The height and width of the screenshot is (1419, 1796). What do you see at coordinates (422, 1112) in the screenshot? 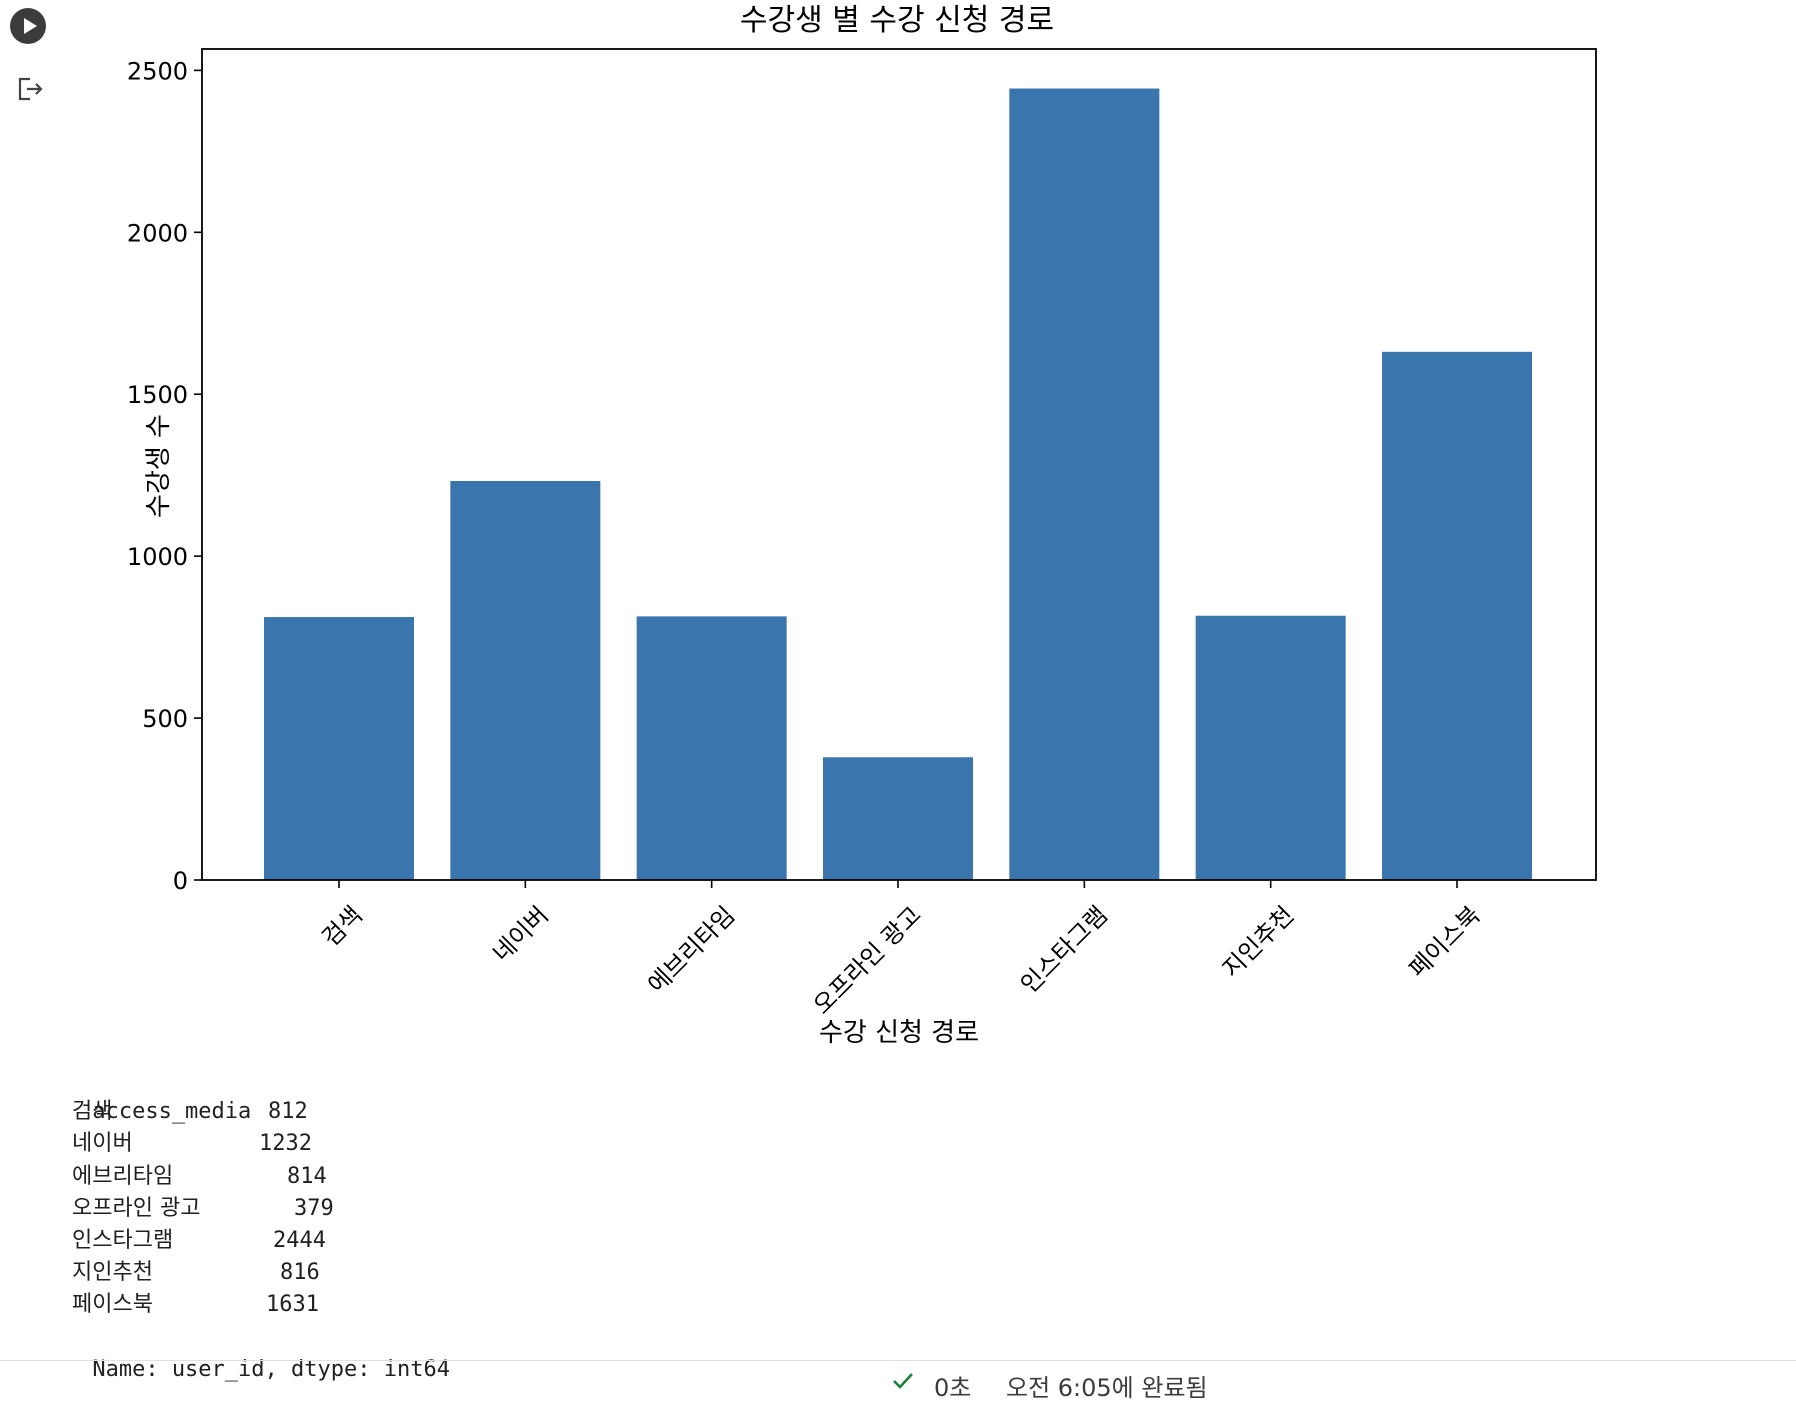
I see `output-row: 검색 812` at bounding box center [422, 1112].